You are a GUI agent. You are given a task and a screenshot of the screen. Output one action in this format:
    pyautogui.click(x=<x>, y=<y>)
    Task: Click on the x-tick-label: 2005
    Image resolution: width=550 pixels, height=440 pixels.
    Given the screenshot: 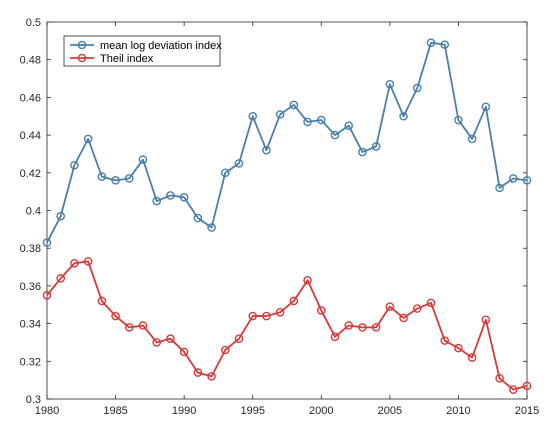 What is the action you would take?
    pyautogui.click(x=390, y=411)
    